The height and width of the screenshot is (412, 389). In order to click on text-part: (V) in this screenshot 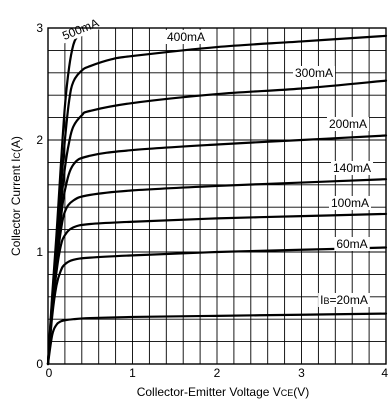, I will do `click(301, 392)`.